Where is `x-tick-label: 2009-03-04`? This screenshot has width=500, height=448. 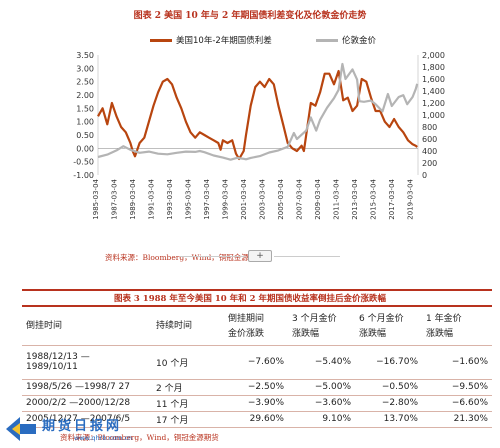 x-tick-label: 2009-03-04 is located at coordinates (318, 198).